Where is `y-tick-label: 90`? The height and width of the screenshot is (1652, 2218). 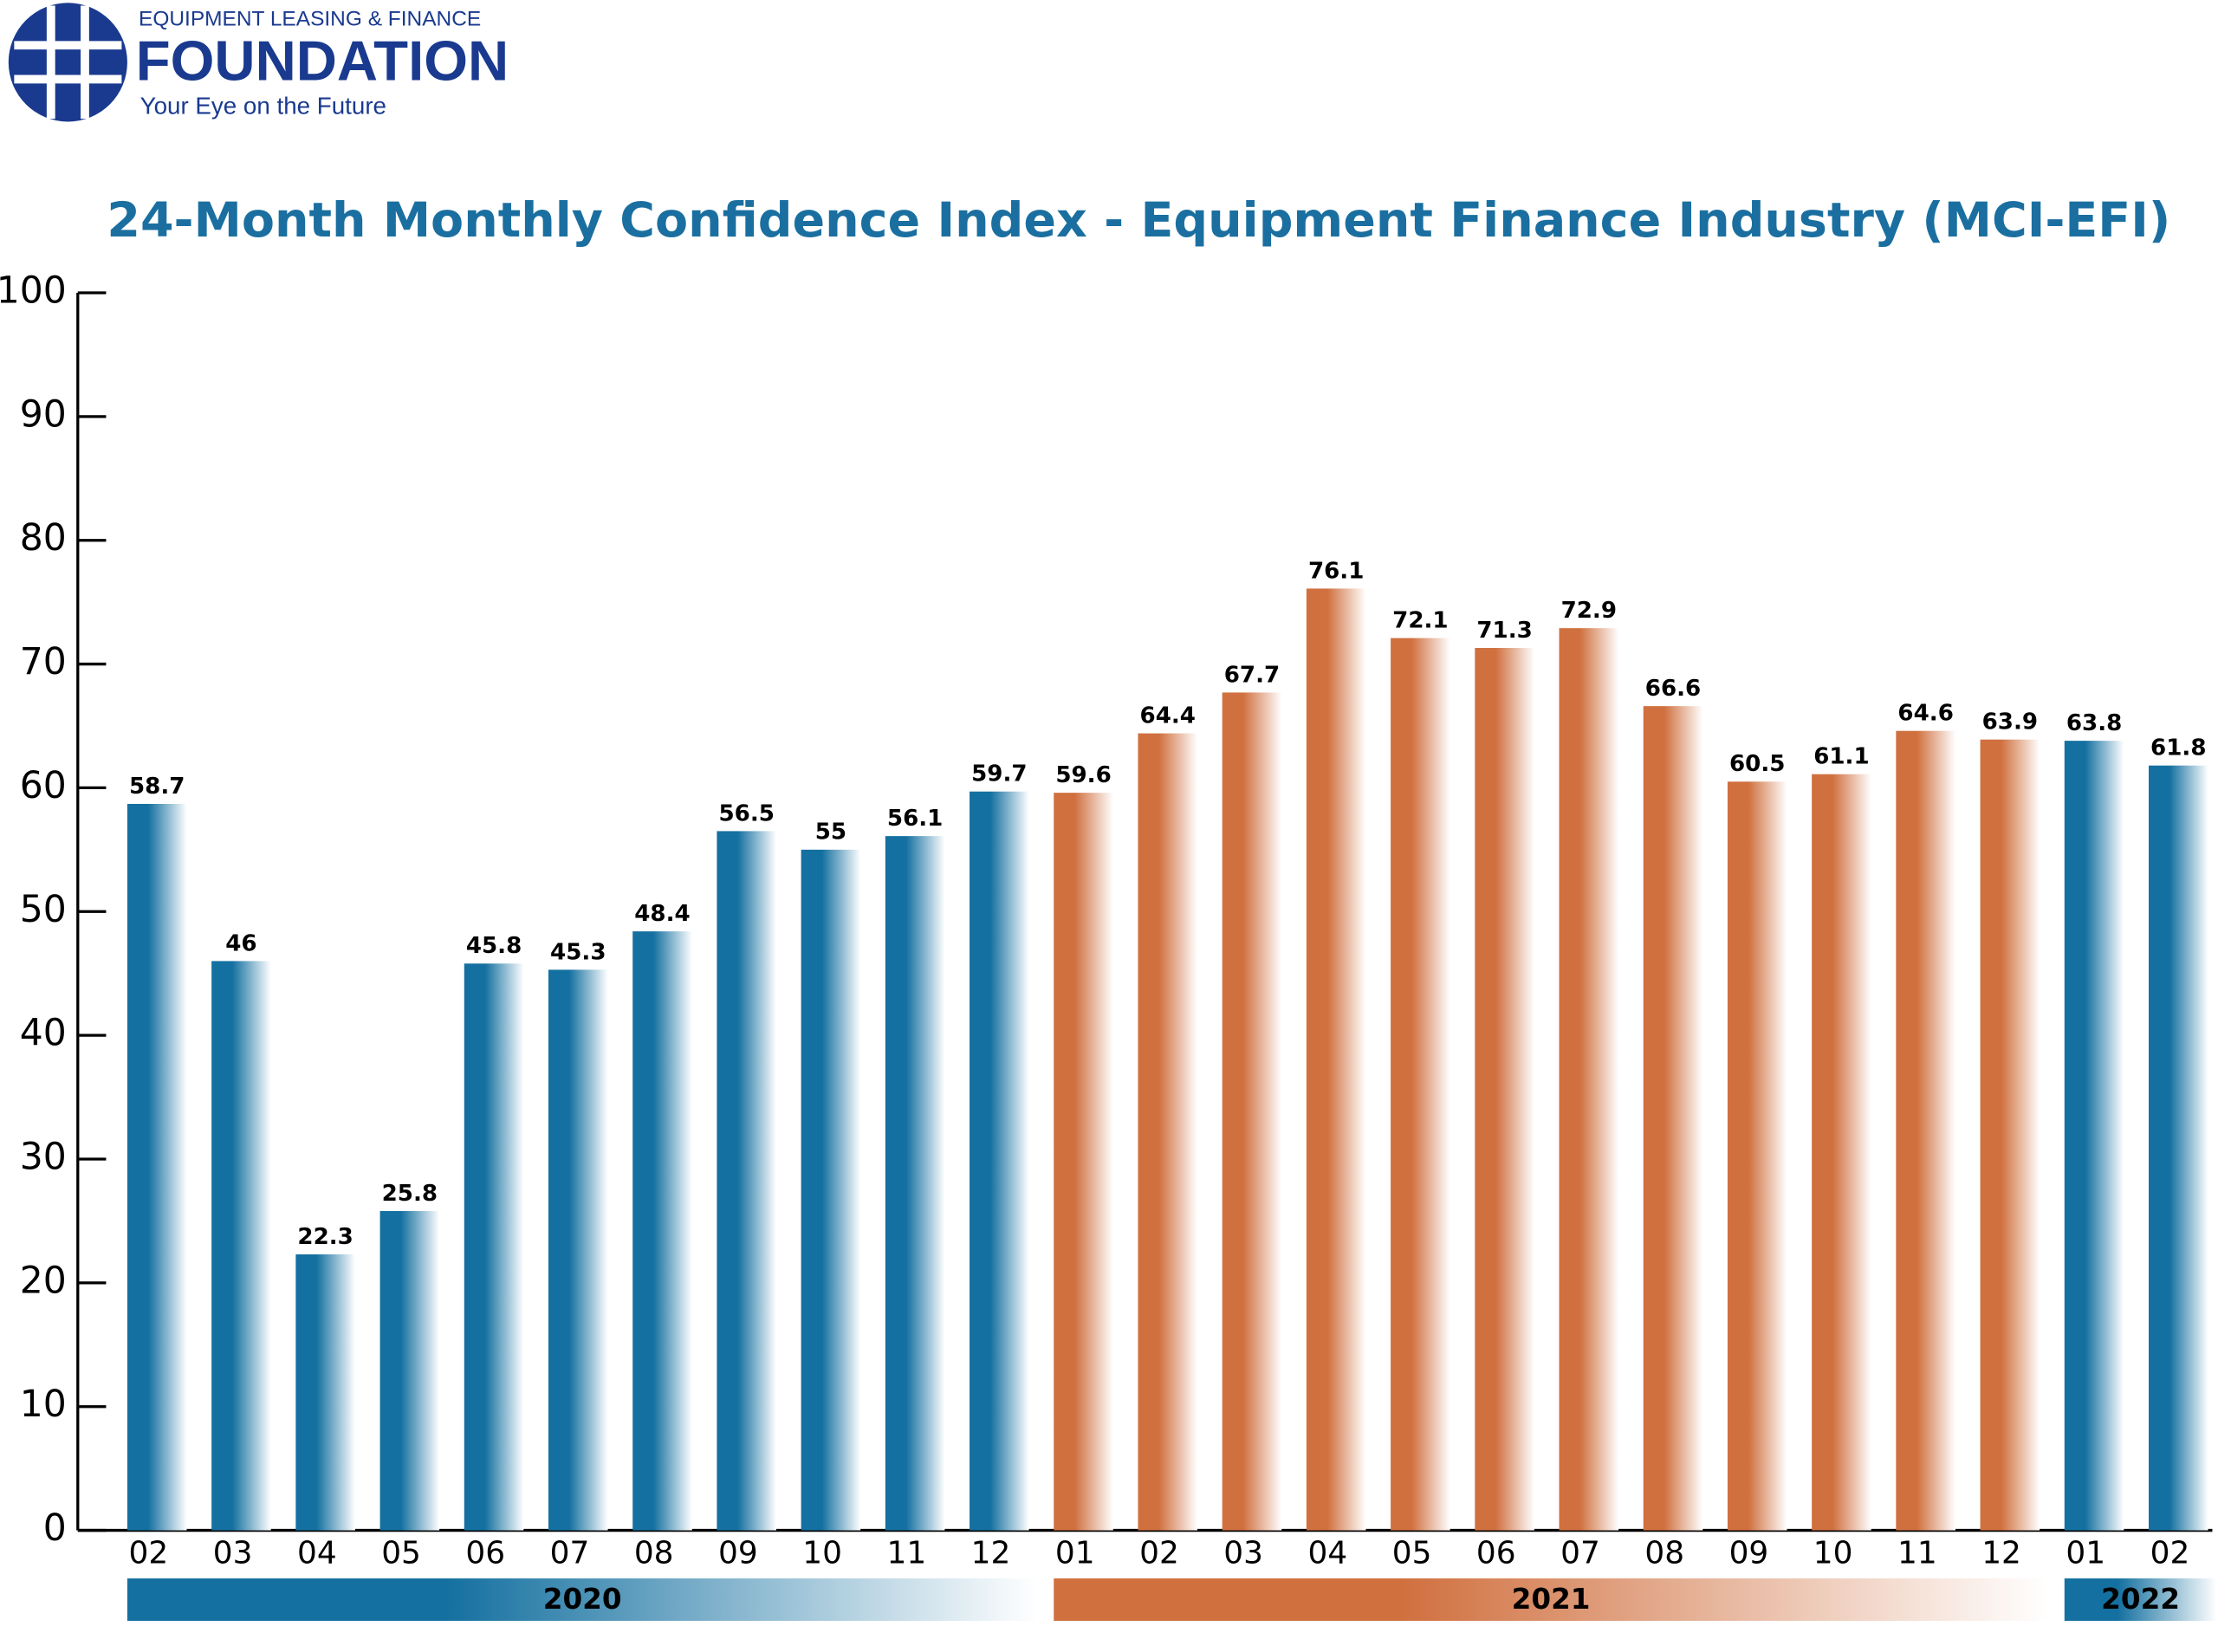 y-tick-label: 90 is located at coordinates (43, 414).